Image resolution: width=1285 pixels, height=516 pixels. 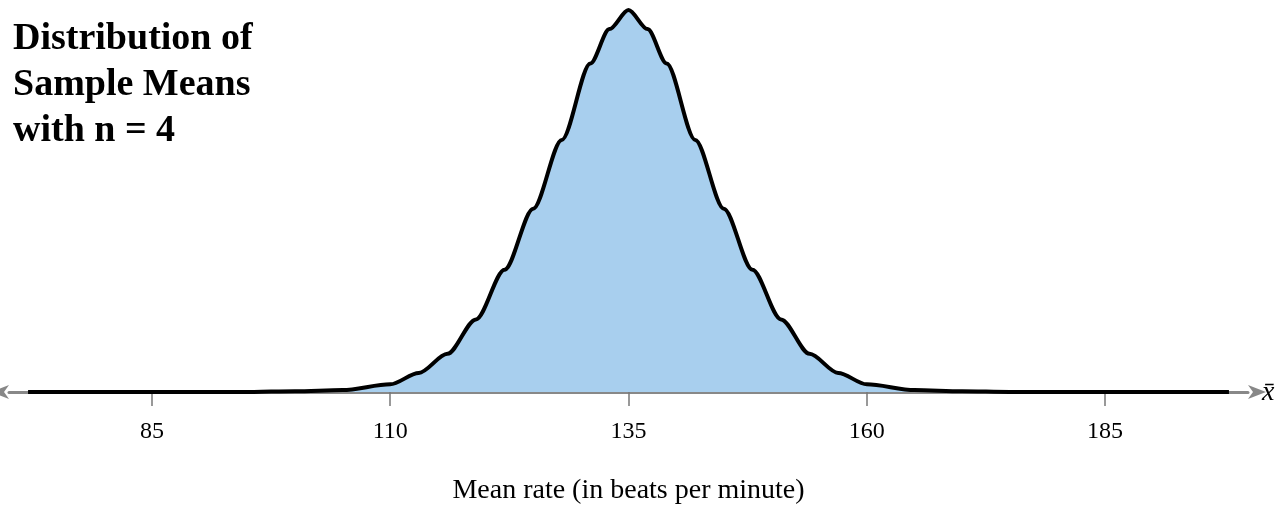 What do you see at coordinates (151, 430) in the screenshot?
I see `x-tick-label: 85` at bounding box center [151, 430].